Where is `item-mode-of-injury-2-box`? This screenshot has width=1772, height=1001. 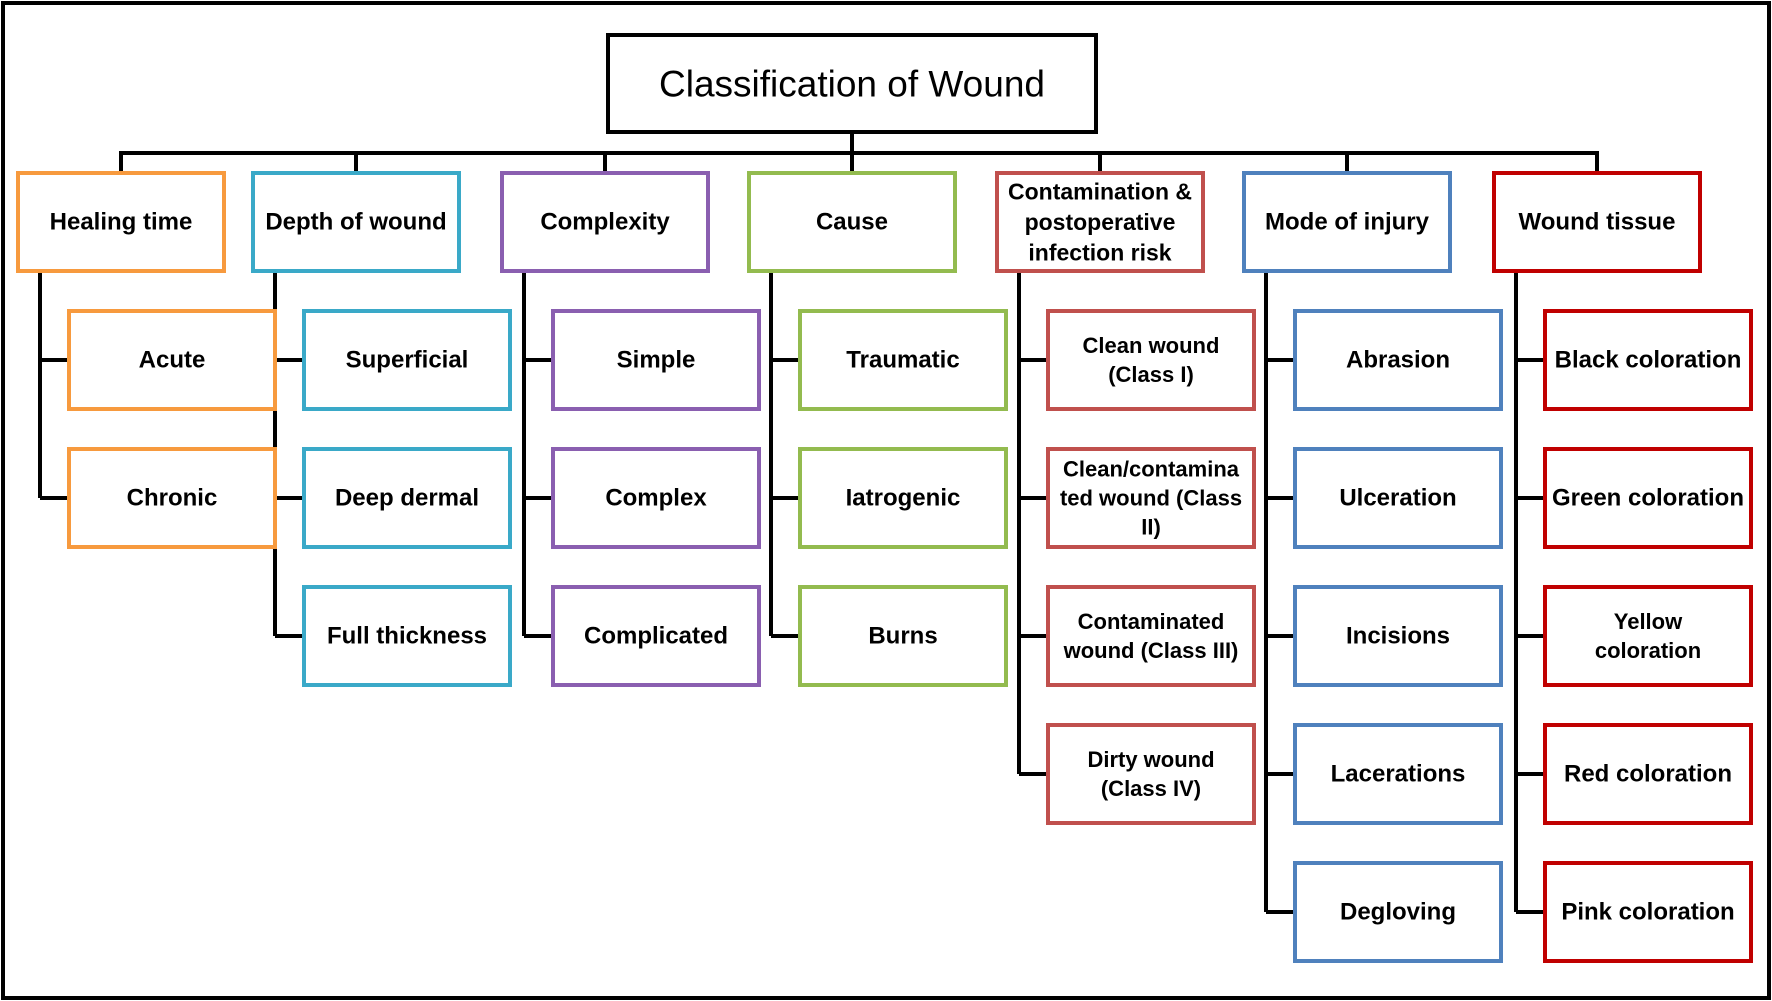
item-mode-of-injury-2-box is located at coordinates (1398, 498).